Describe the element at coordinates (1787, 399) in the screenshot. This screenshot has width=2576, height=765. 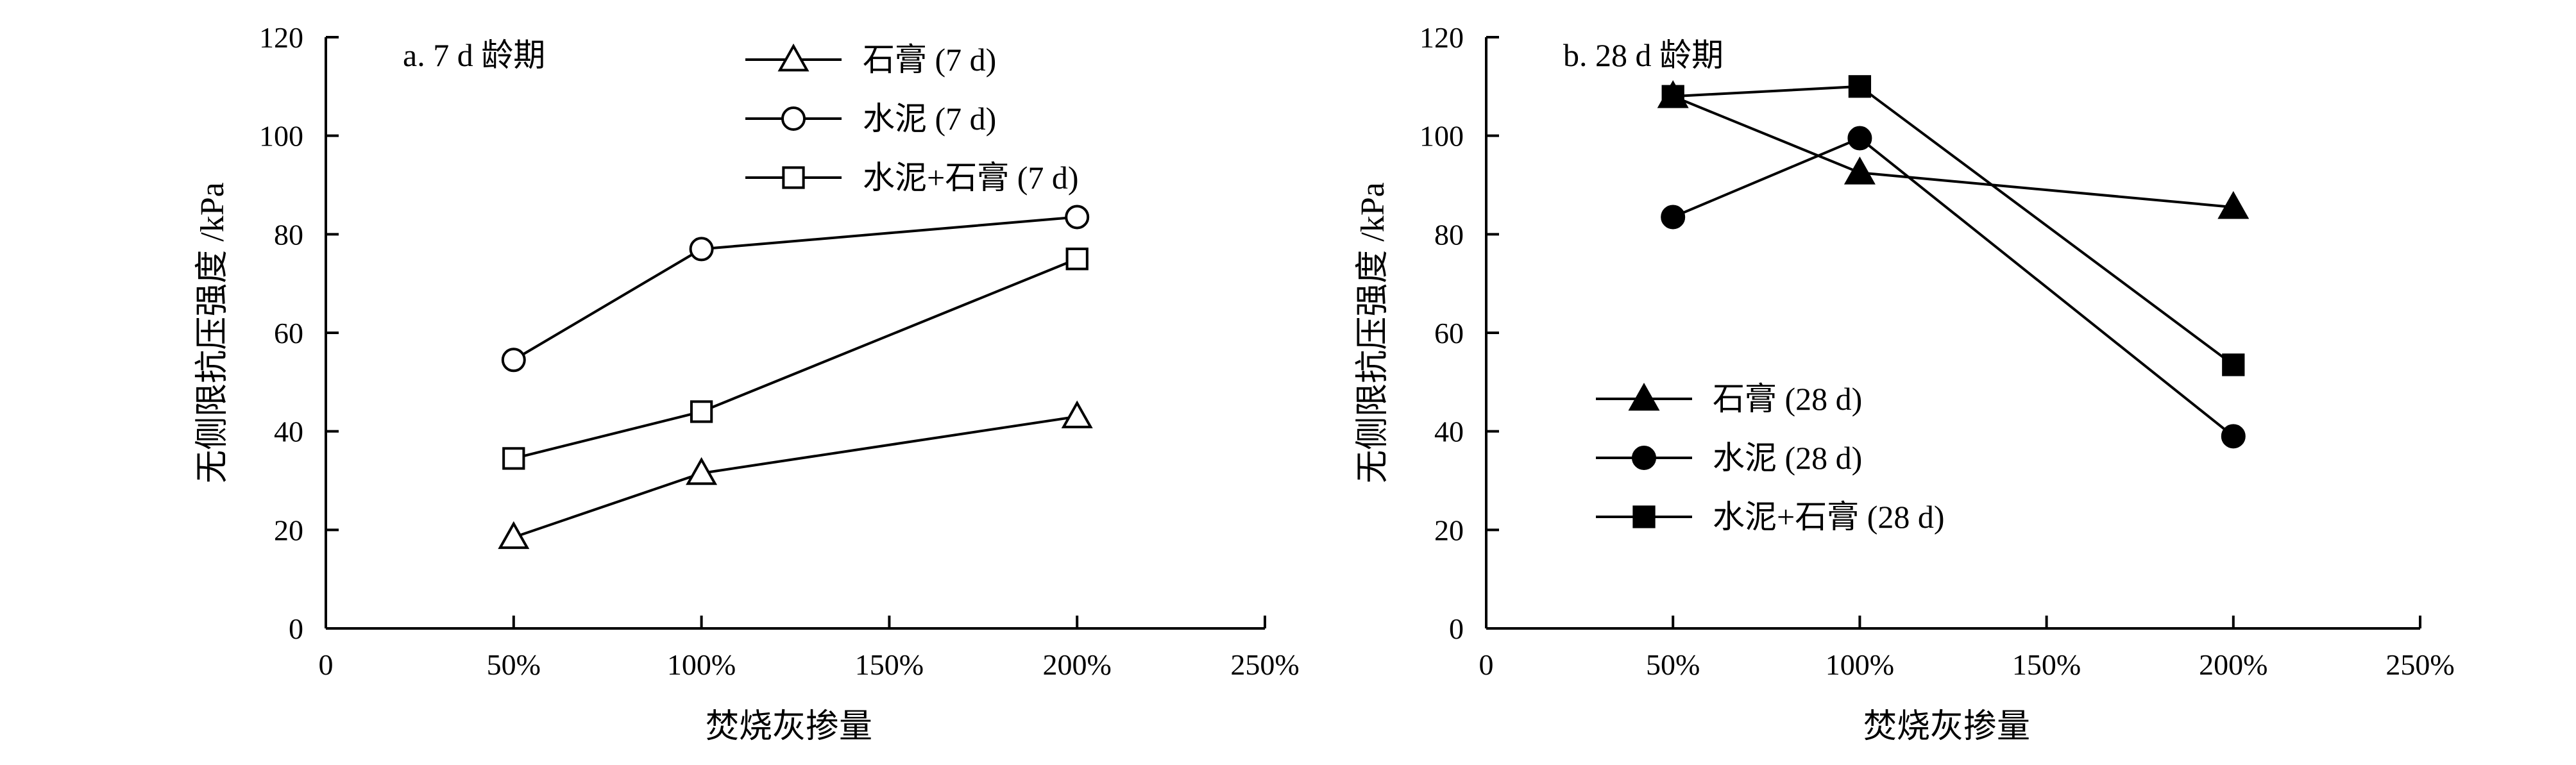
I see `legend-label: 石膏 (28 d)` at that location.